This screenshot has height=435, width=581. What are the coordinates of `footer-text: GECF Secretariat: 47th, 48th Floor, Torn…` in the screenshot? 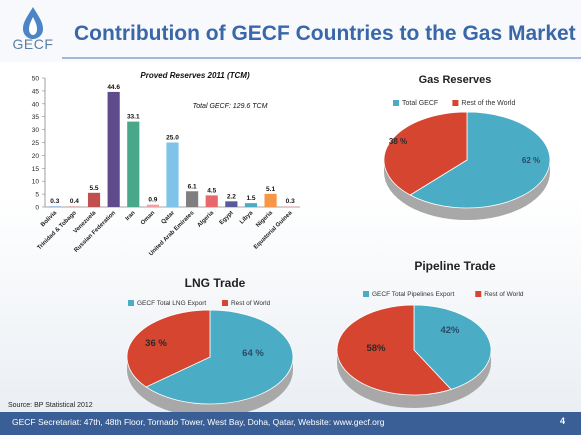 It's located at (198, 422).